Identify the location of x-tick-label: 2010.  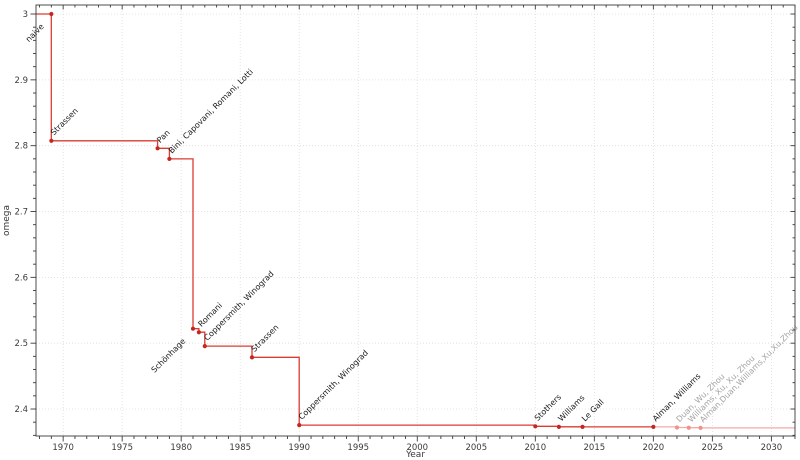
(535, 448).